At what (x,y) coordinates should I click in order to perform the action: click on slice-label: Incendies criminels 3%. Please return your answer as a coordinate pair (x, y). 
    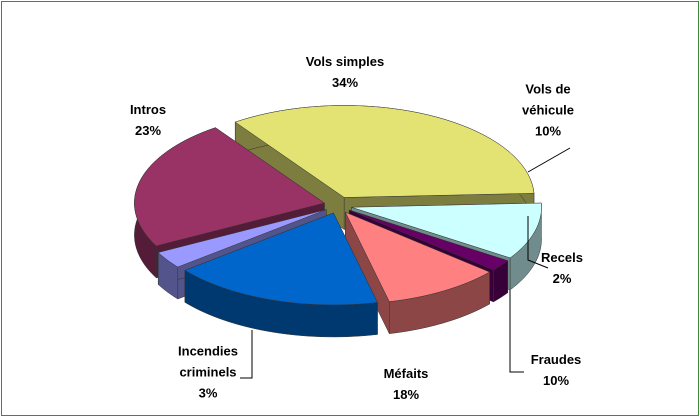
    Looking at the image, I should click on (208, 372).